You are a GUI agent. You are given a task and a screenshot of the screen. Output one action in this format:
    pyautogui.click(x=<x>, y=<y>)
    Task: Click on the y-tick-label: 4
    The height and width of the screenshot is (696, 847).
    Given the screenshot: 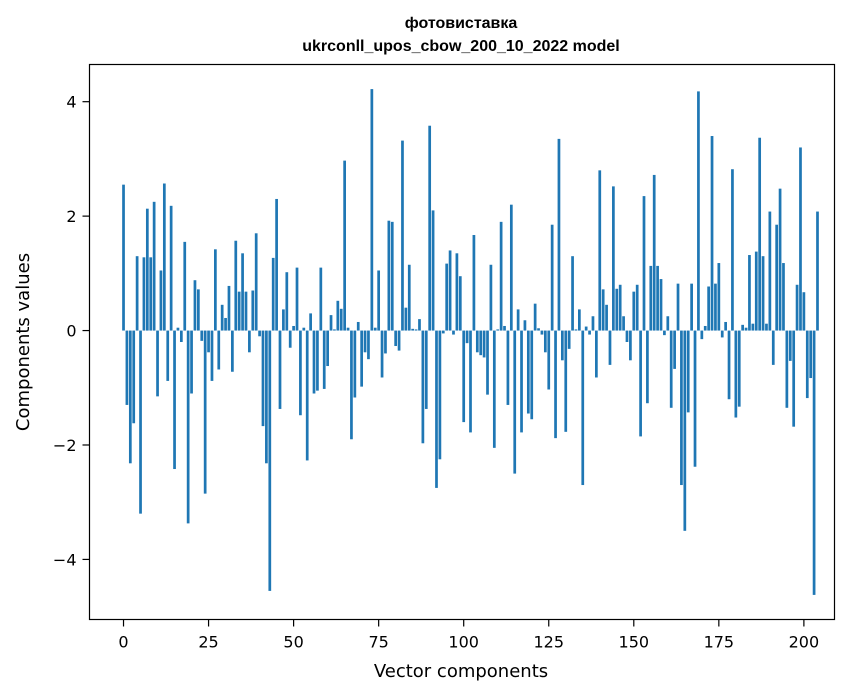 What is the action you would take?
    pyautogui.click(x=71, y=102)
    